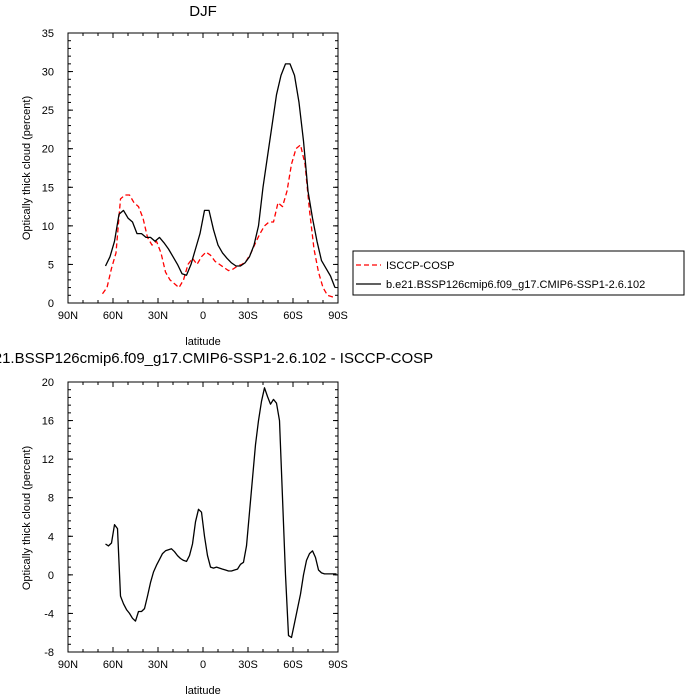 Image resolution: width=700 pixels, height=700 pixels. I want to click on bottom-y-tick-label: 4, so click(51, 537).